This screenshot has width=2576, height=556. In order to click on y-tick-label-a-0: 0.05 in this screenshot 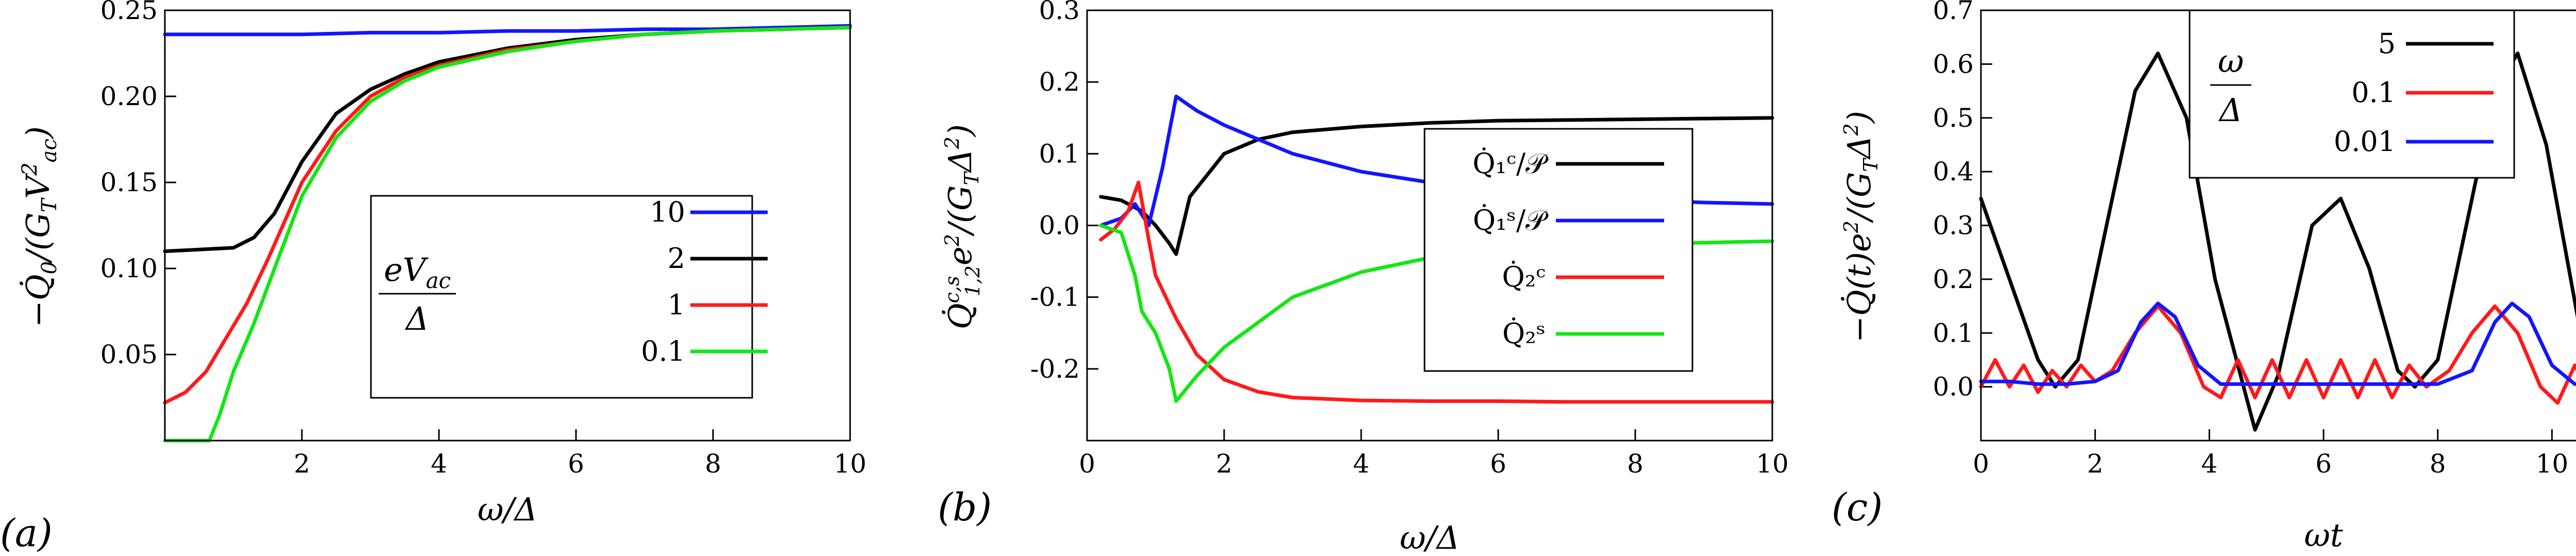, I will do `click(129, 354)`.